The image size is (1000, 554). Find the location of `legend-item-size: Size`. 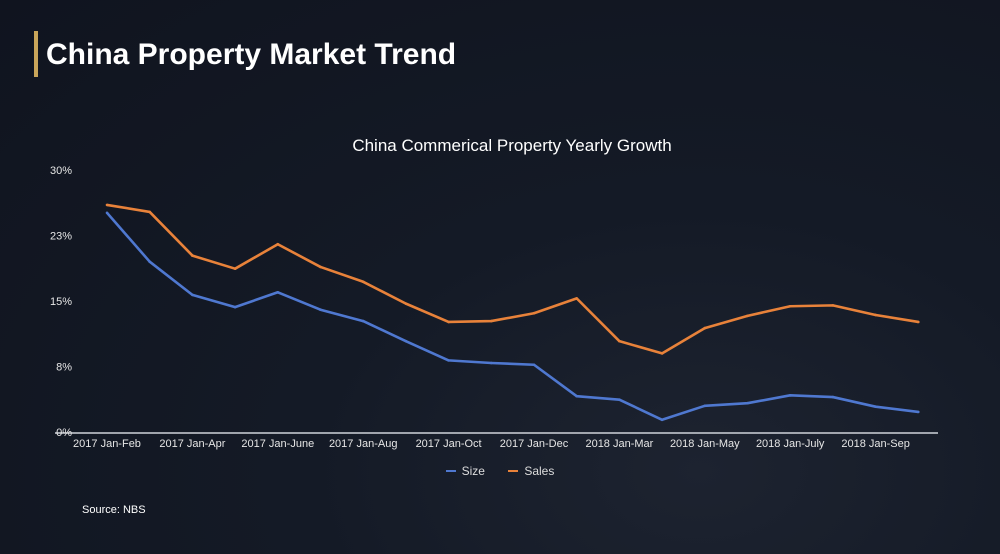

legend-item-size: Size is located at coordinates (465, 471).